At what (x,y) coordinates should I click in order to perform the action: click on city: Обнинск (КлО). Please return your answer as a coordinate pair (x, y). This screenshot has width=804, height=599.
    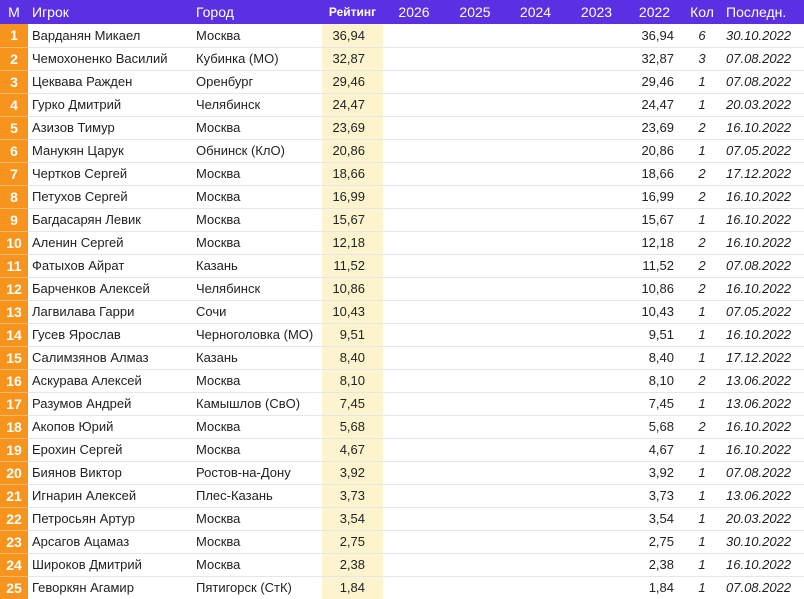
    Looking at the image, I should click on (257, 151).